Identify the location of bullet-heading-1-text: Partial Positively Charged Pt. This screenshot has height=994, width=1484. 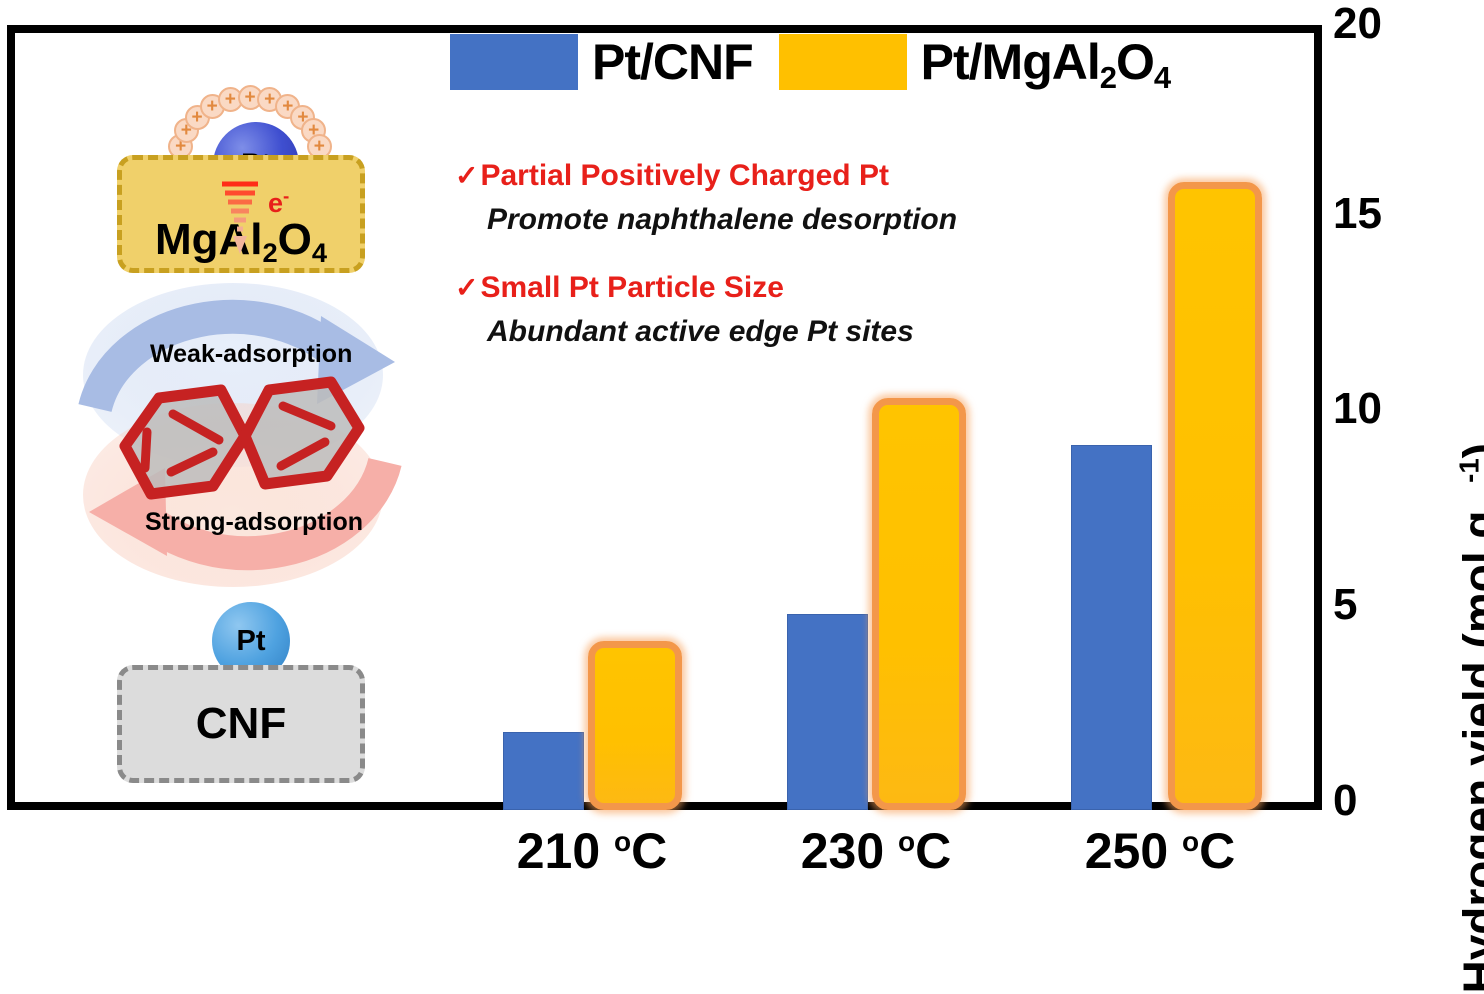
(684, 175).